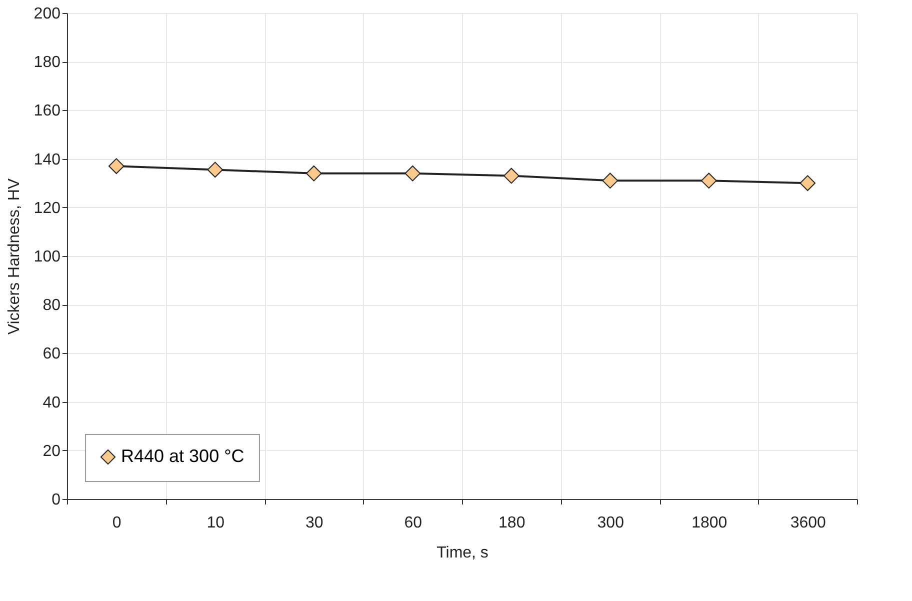 The image size is (912, 601). I want to click on y-tick-label: 40, so click(51, 403).